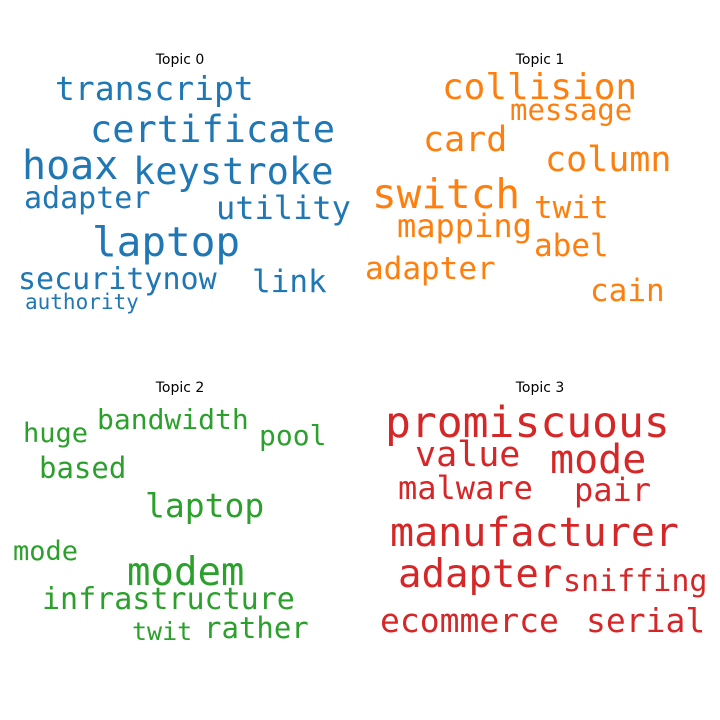 The height and width of the screenshot is (720, 720). Describe the element at coordinates (468, 455) in the screenshot. I see `word: value` at that location.